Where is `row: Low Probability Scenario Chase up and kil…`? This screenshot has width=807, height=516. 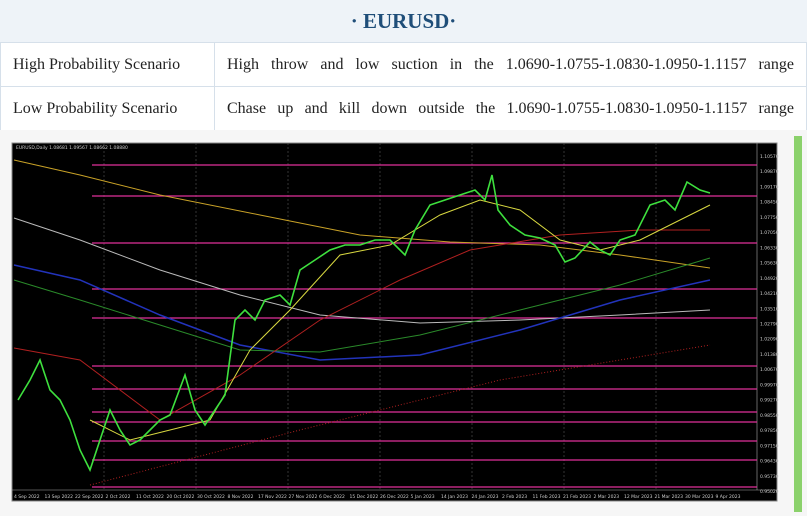
row: Low Probability Scenario Chase up and kil… is located at coordinates (403, 108).